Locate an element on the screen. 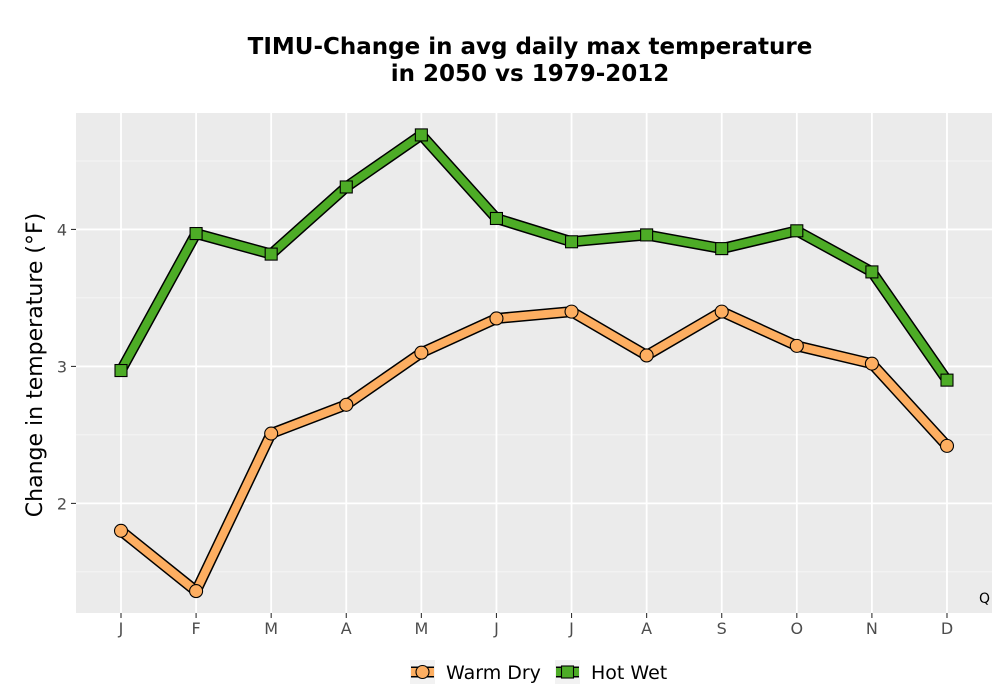  x-tick-label: O is located at coordinates (797, 628).